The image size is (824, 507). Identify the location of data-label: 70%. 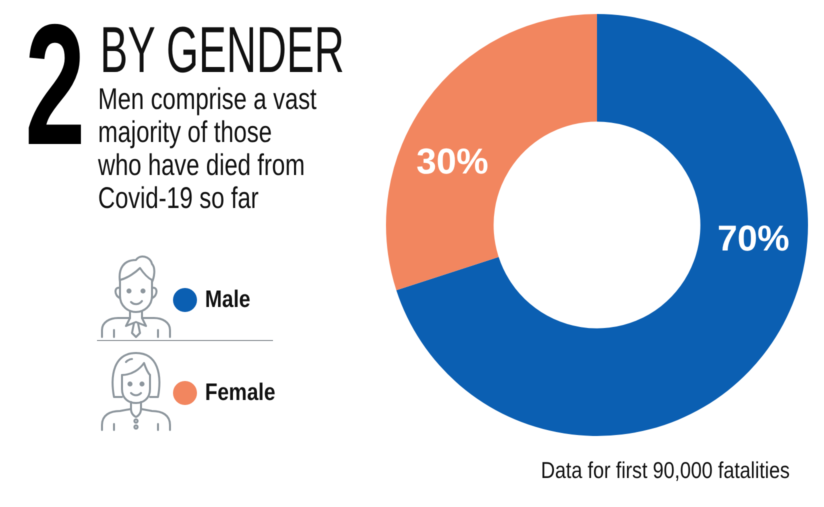
(753, 238).